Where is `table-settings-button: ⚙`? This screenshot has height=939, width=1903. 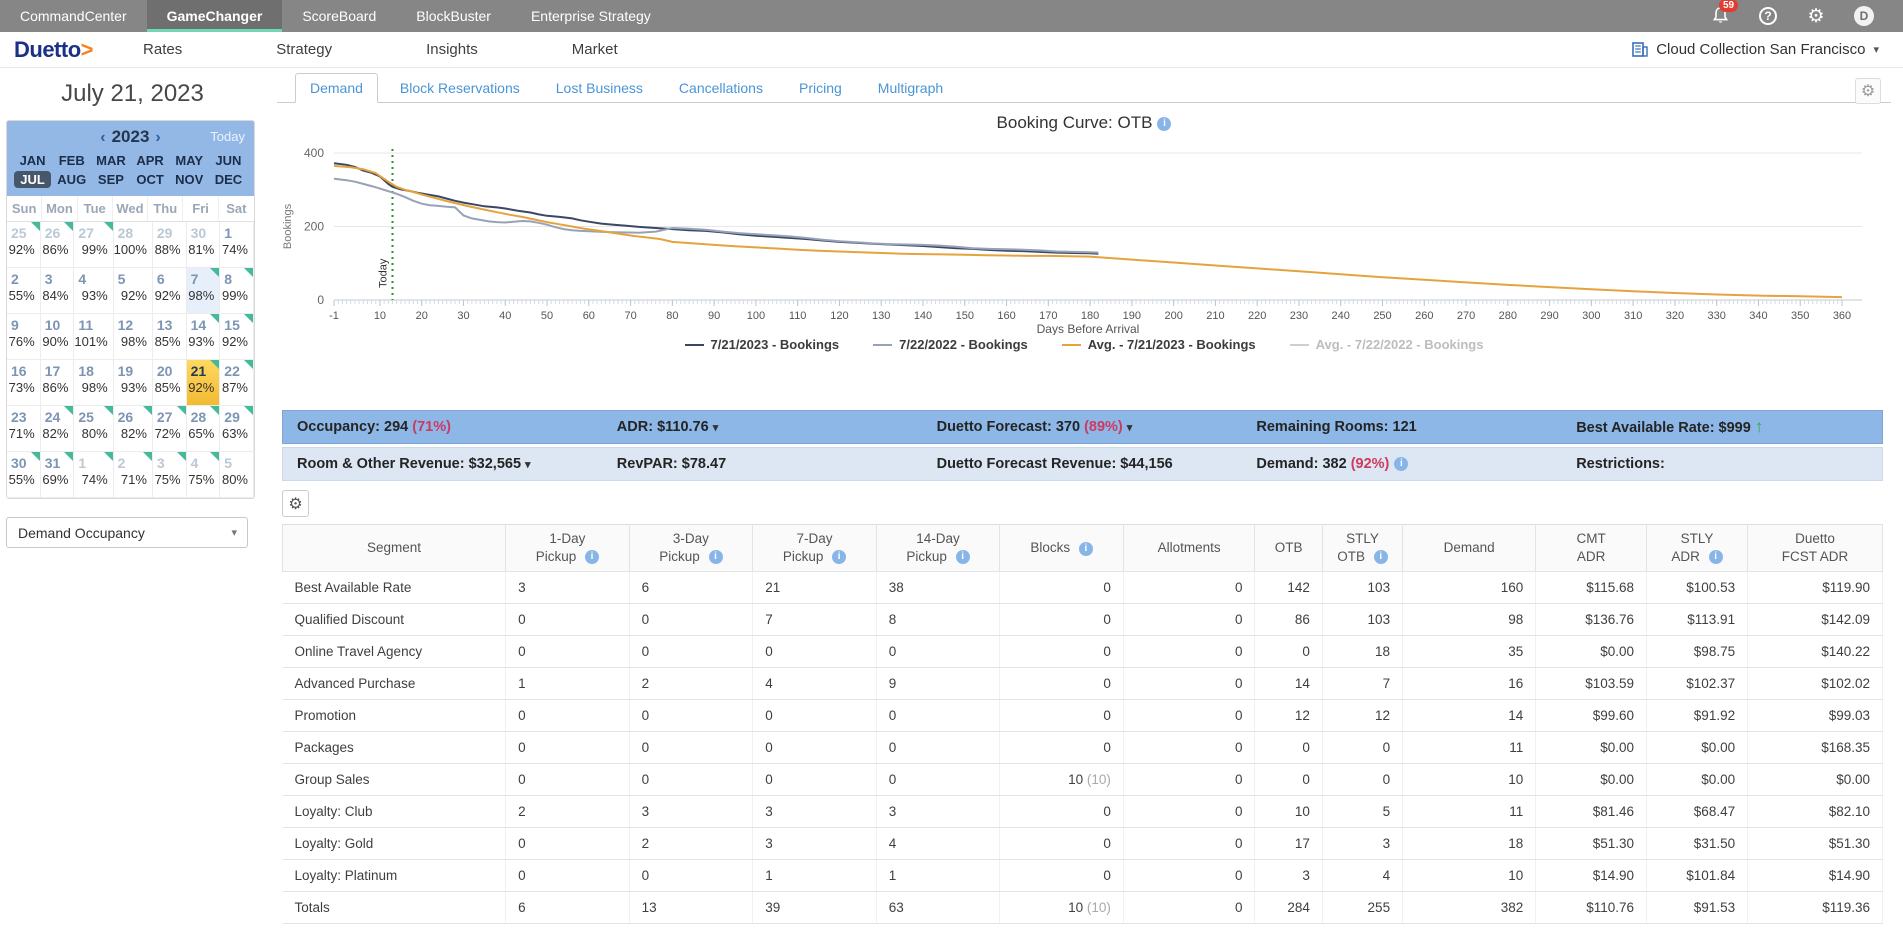
table-settings-button: ⚙ is located at coordinates (295, 503).